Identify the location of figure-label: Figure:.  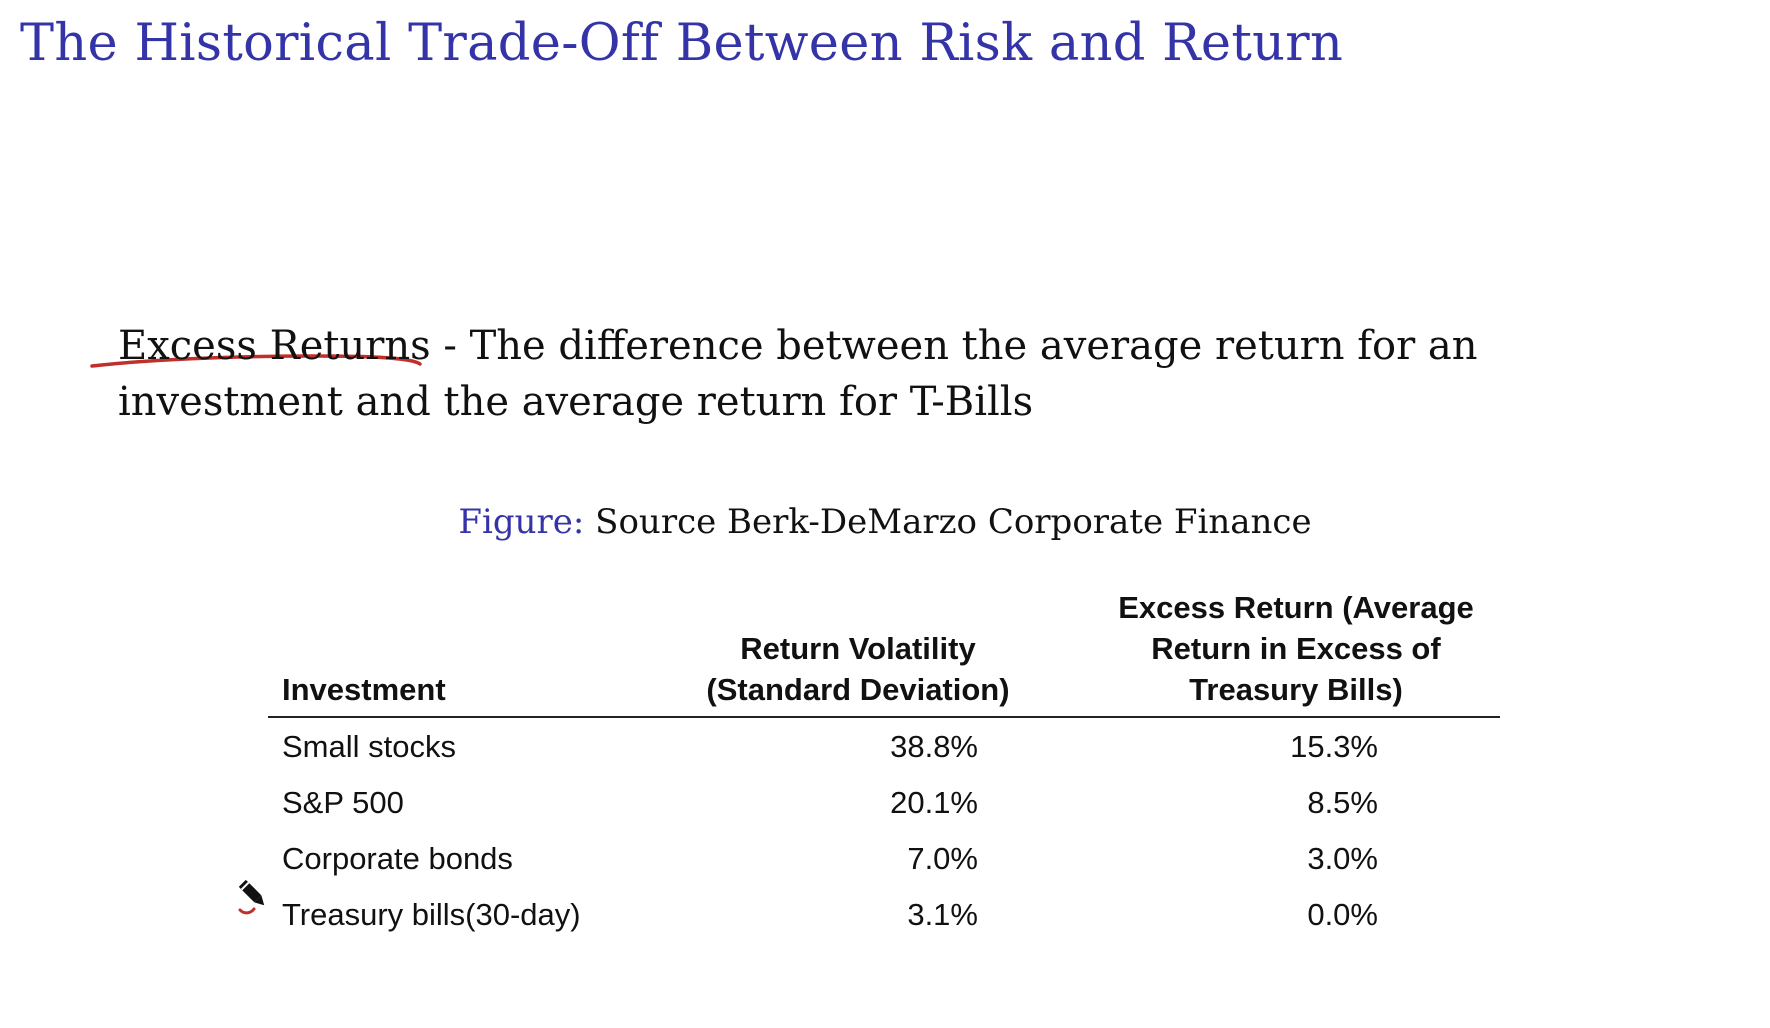
(521, 522).